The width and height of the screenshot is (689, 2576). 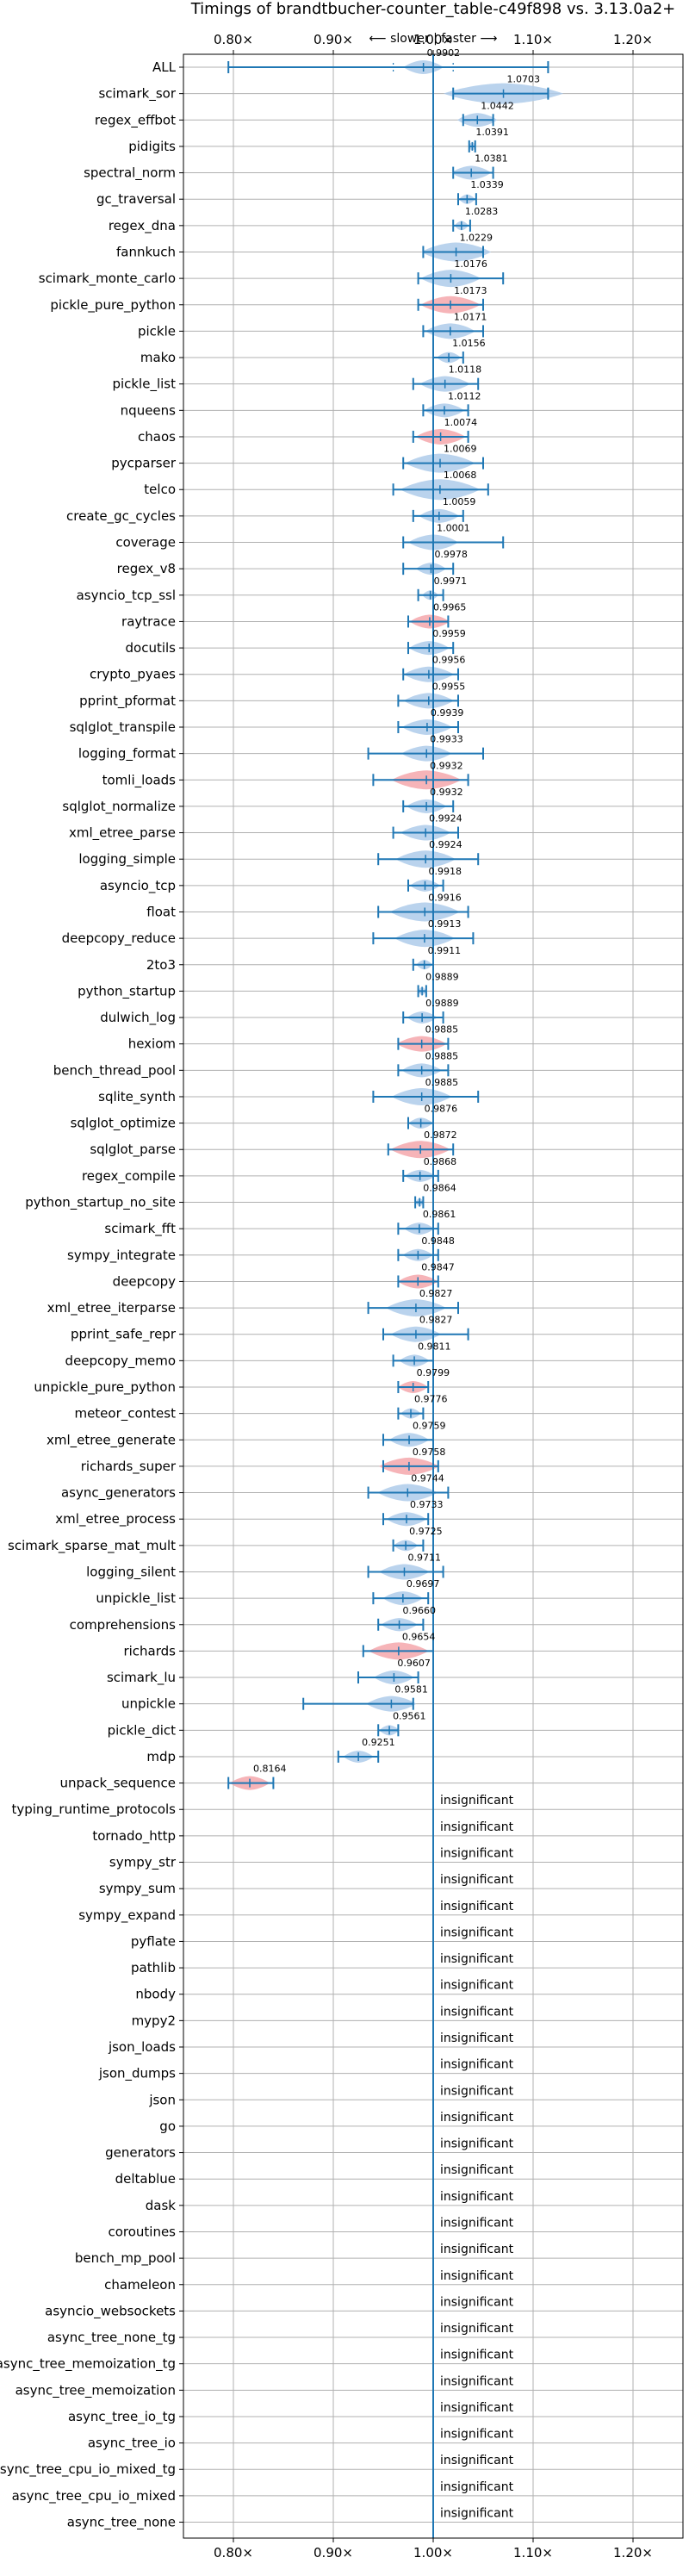 What do you see at coordinates (441, 1109) in the screenshot?
I see `value-label: 0.9876` at bounding box center [441, 1109].